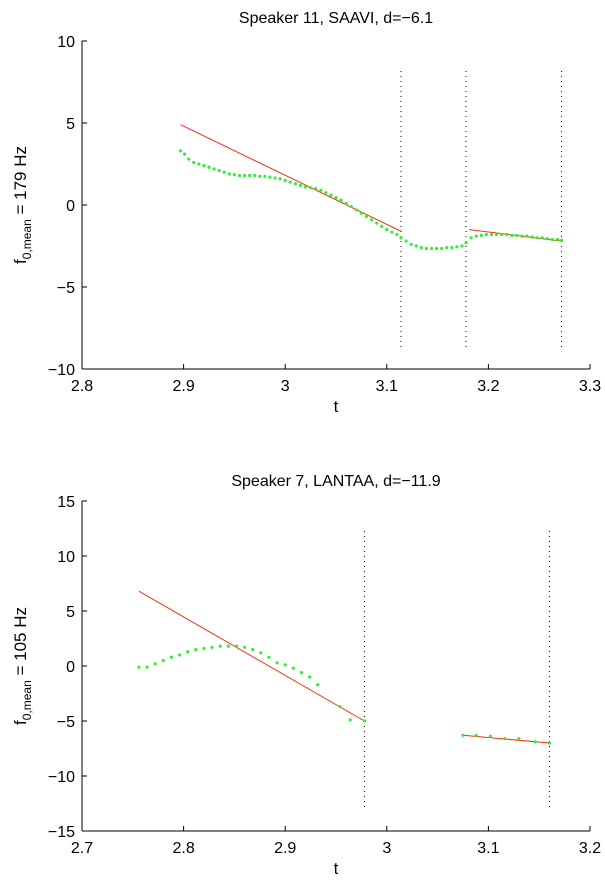  Describe the element at coordinates (336, 379) in the screenshot. I see `x-ticks: 2.8 2.9 3 3.1 3.2 3.3` at that location.